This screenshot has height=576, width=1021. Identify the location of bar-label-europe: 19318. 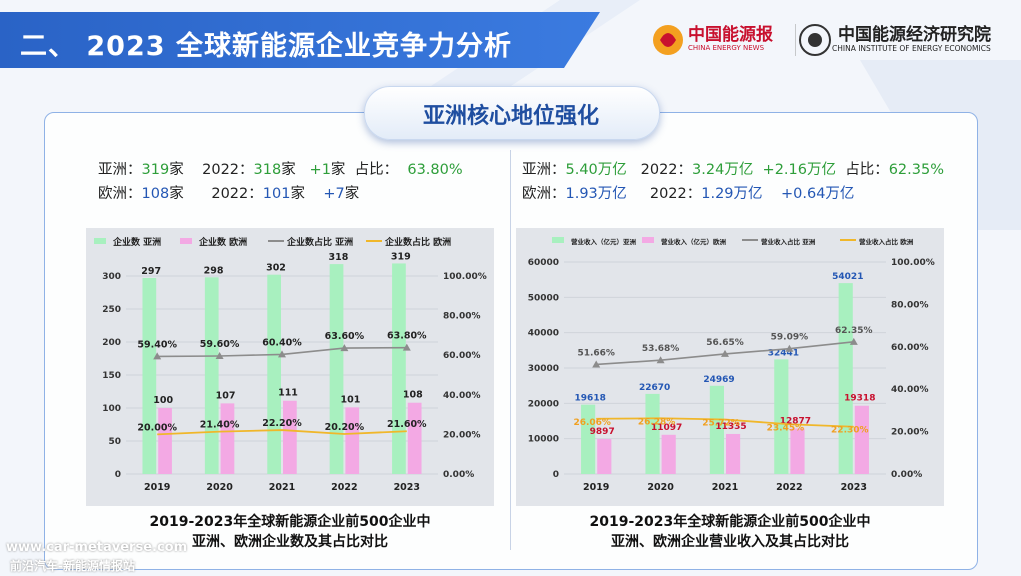
(859, 399).